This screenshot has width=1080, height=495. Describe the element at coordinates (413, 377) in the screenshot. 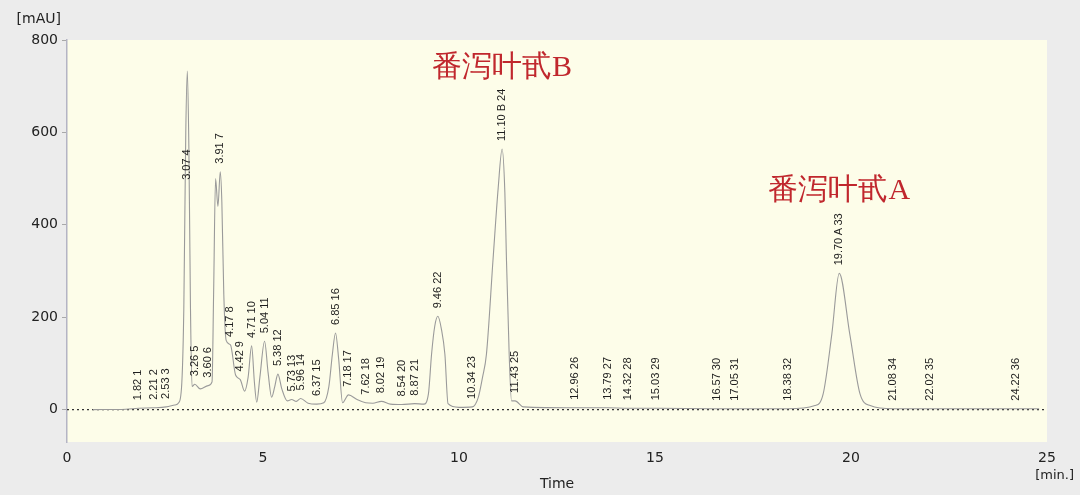

I see `annotation: 8.87 21` at that location.